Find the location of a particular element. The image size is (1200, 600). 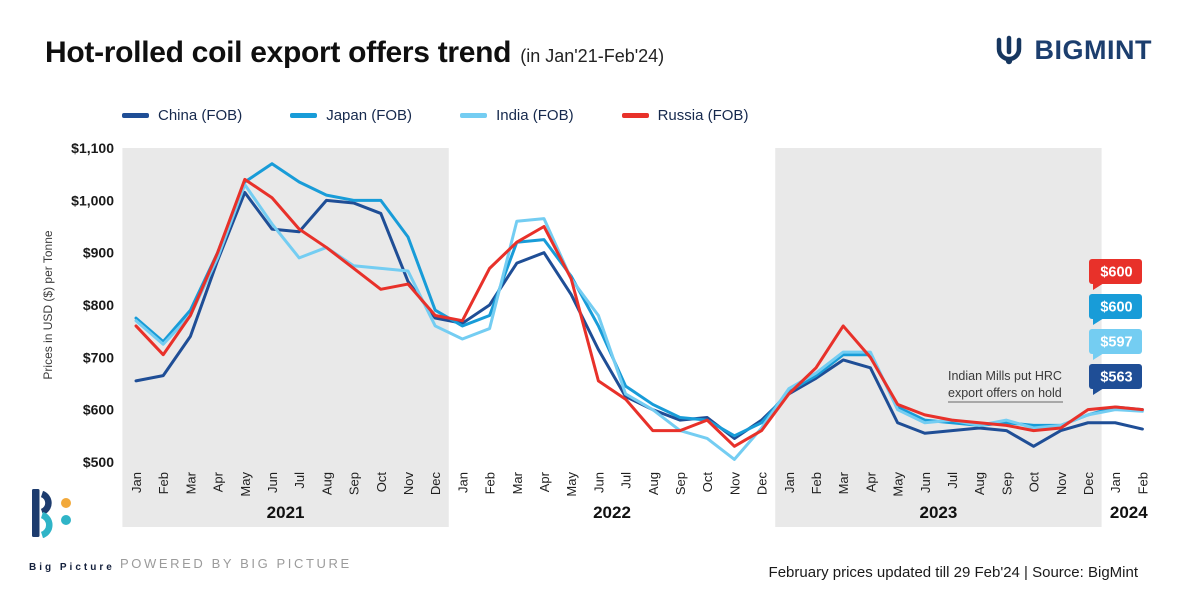

bp-dot-orange is located at coordinates (66, 503).